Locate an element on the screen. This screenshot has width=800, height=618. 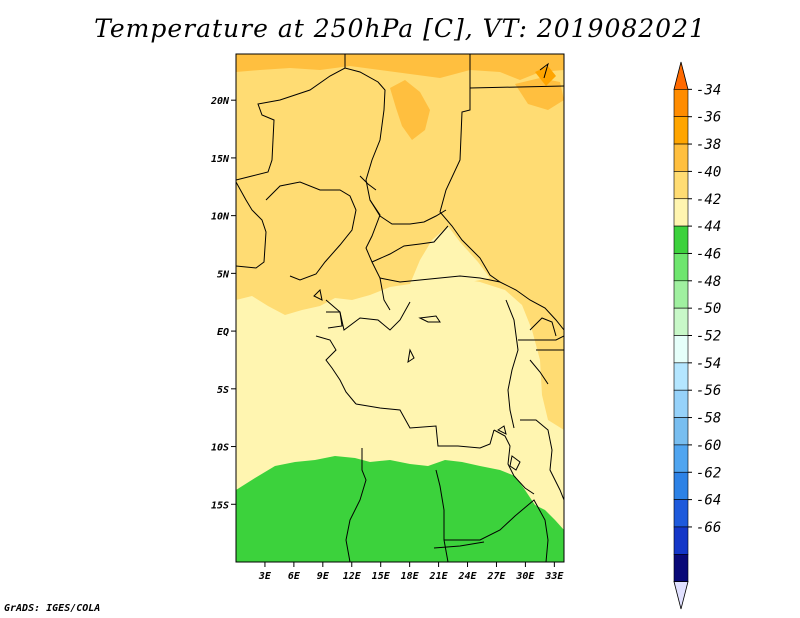
colorbar-label: -64 is located at coordinates (708, 501).